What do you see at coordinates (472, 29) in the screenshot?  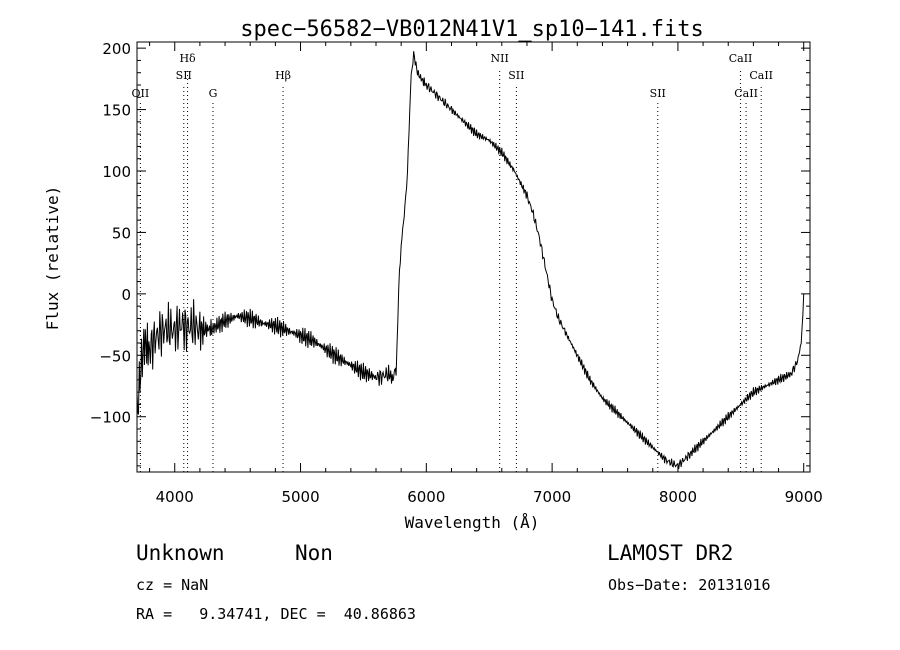 I see `chart-title: spec−56582−VB012N41V1_sp10−141.fits` at bounding box center [472, 29].